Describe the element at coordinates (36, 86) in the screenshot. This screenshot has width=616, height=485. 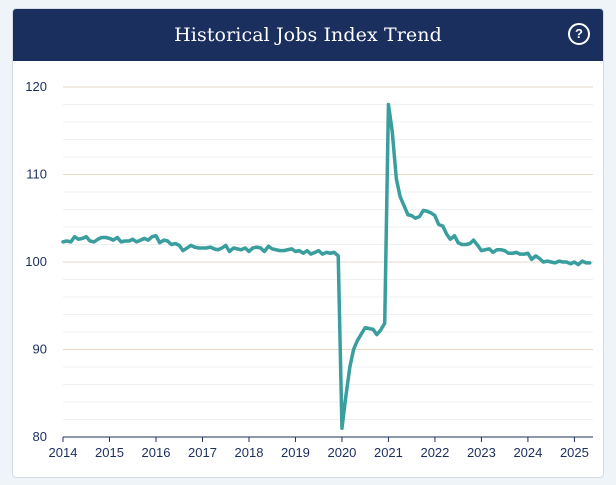
I see `y-tick-label: 120` at that location.